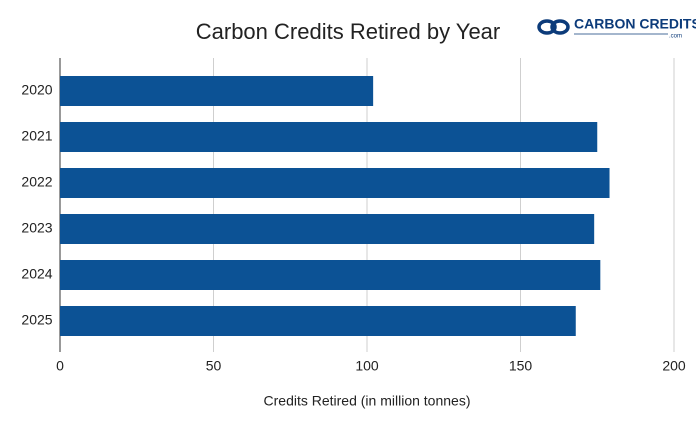 The image size is (696, 430). Describe the element at coordinates (367, 401) in the screenshot. I see `x-axis-title: Credits Retired (in million tonnes)` at that location.